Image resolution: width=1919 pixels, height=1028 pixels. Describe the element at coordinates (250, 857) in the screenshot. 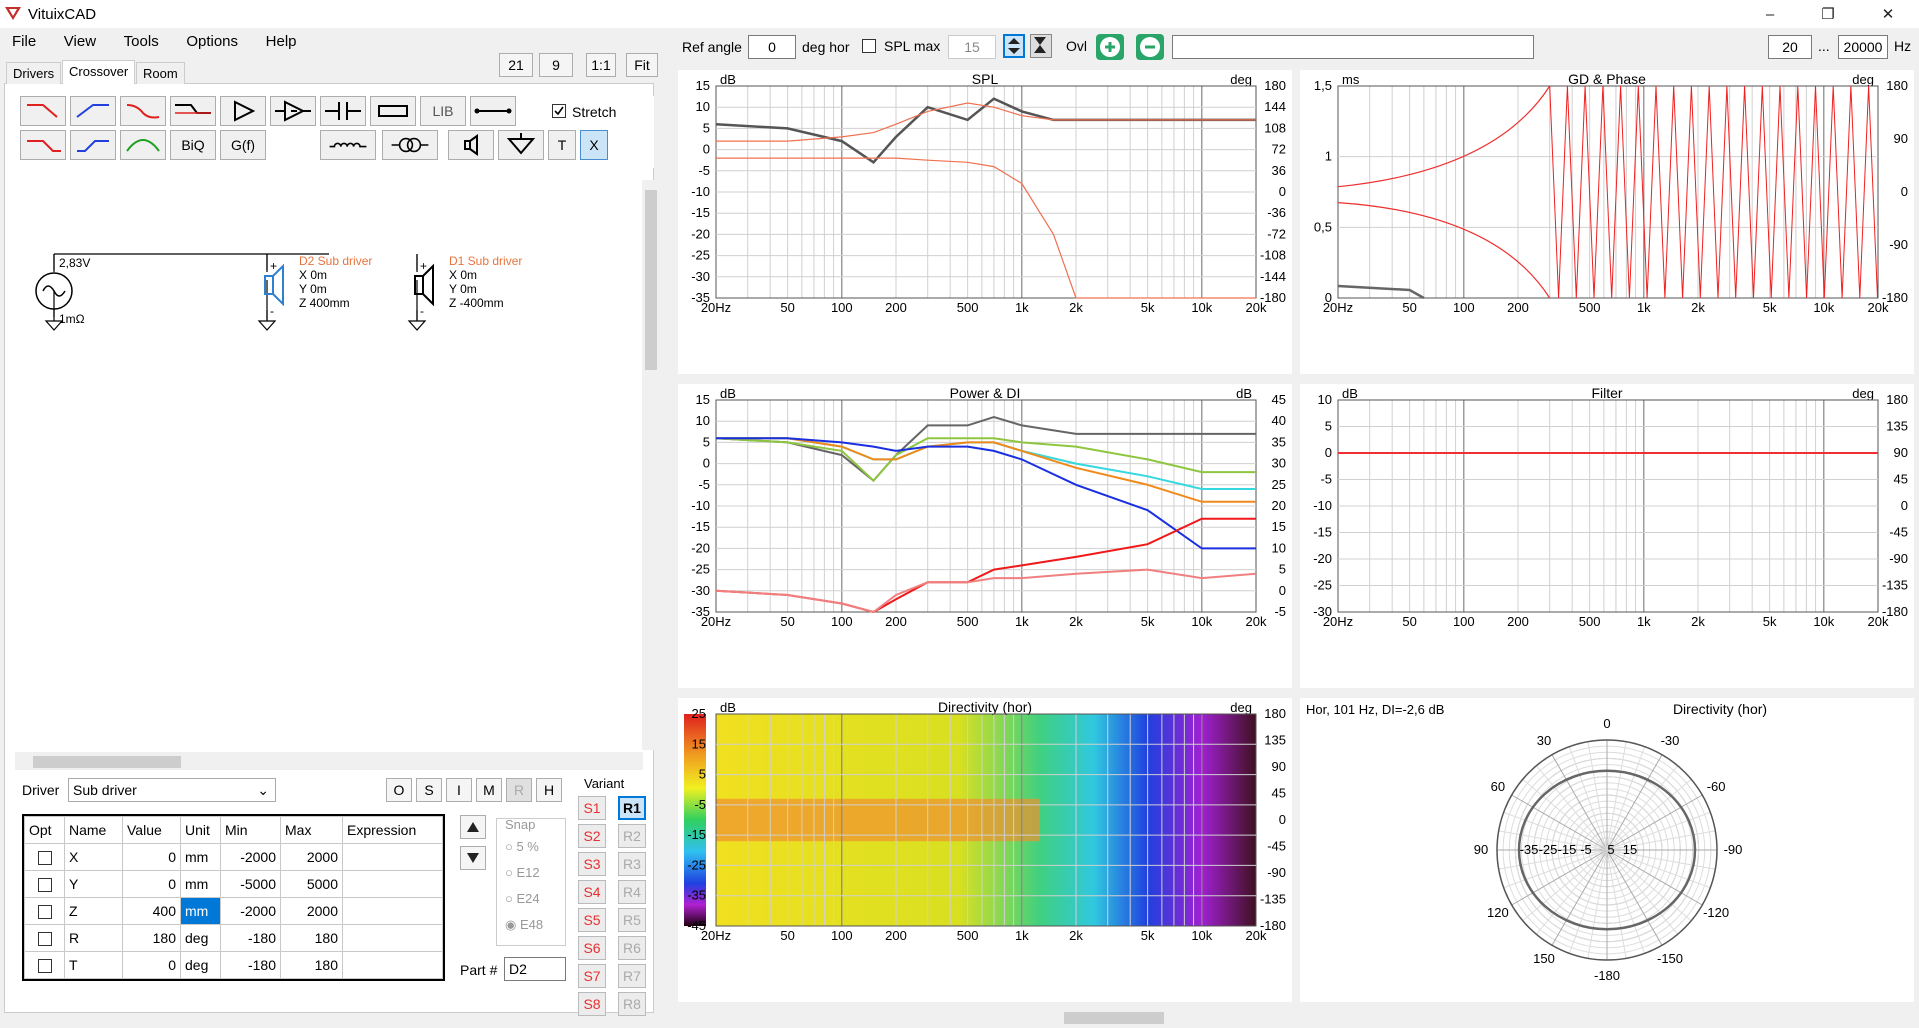

I see `param-min: -2000` at that location.